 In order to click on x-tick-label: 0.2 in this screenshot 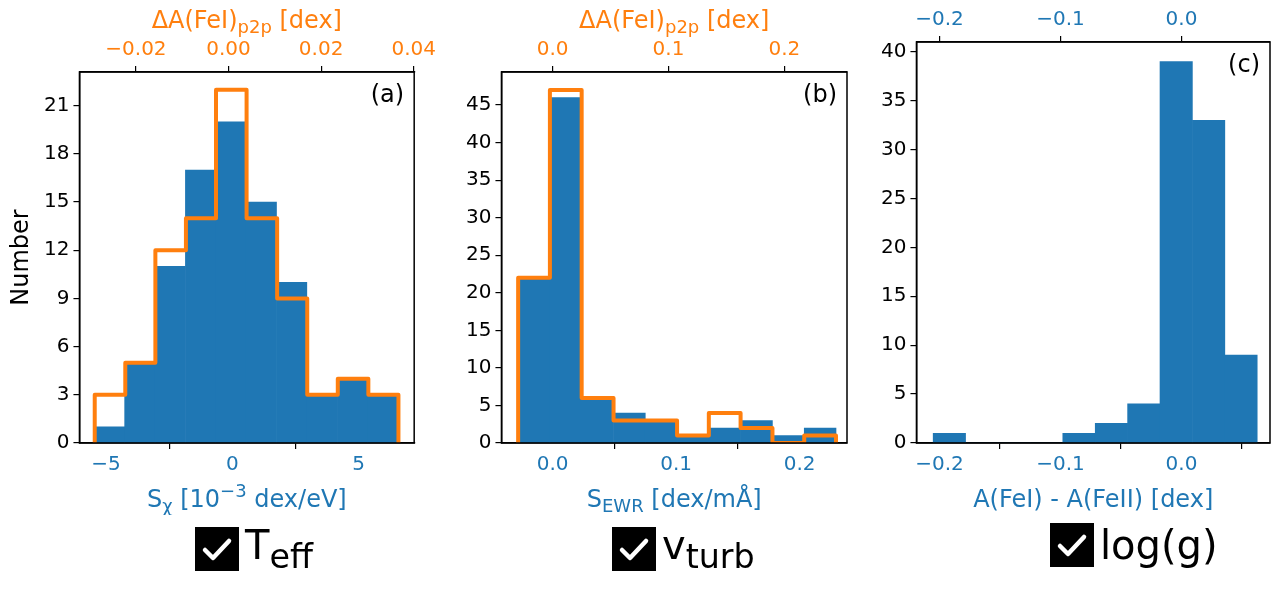, I will do `click(799, 463)`.